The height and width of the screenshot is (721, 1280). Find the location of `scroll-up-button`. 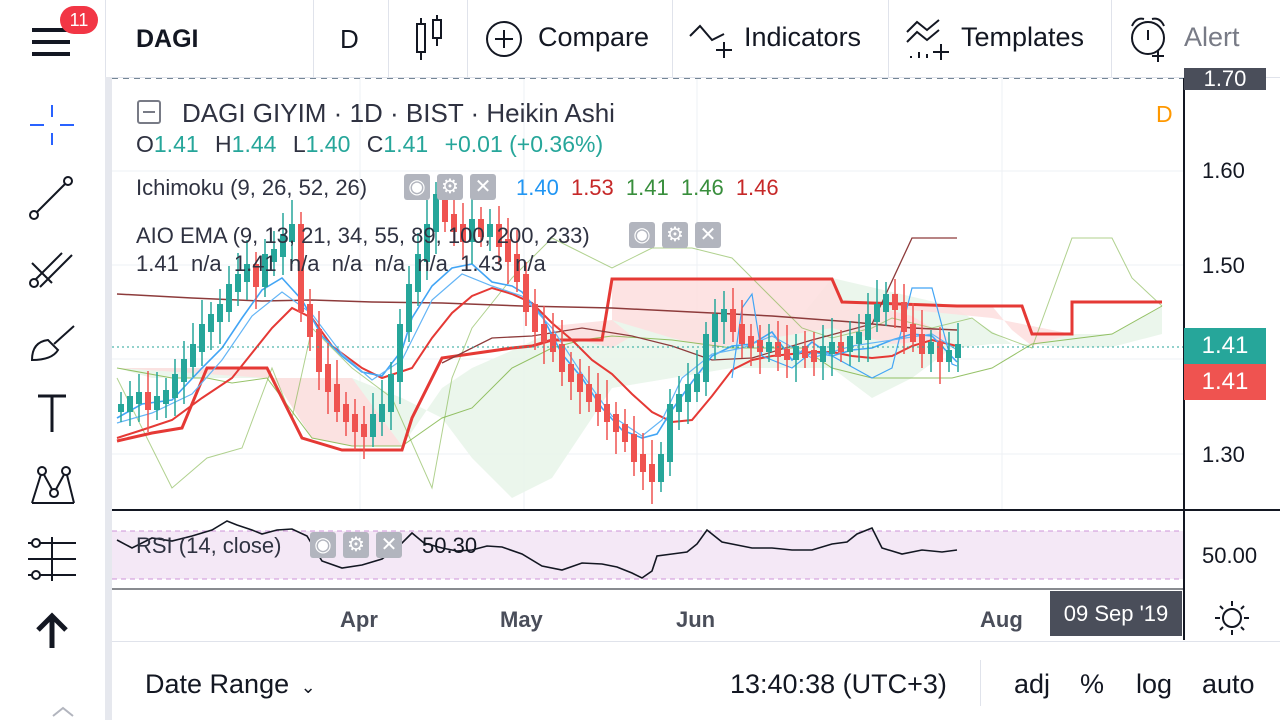

scroll-up-button is located at coordinates (52, 632).